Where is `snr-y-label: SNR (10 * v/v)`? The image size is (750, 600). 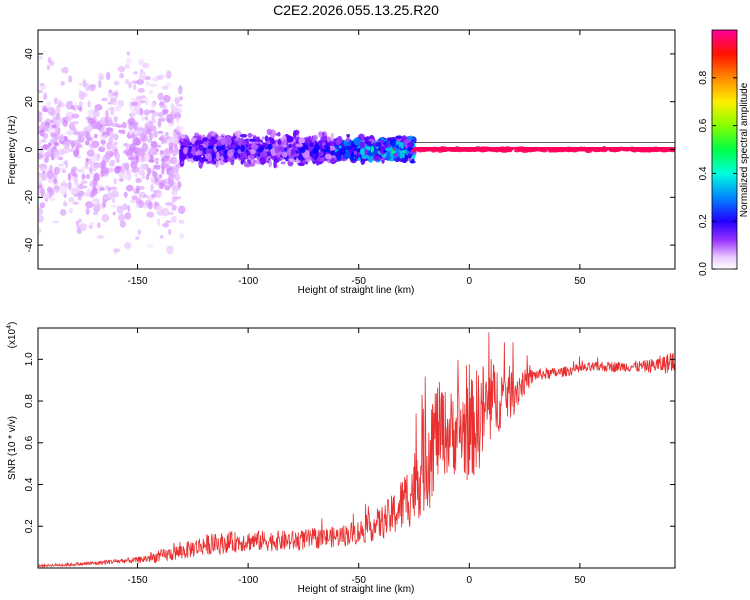
snr-y-label: SNR (10 * v/v) is located at coordinates (12, 448).